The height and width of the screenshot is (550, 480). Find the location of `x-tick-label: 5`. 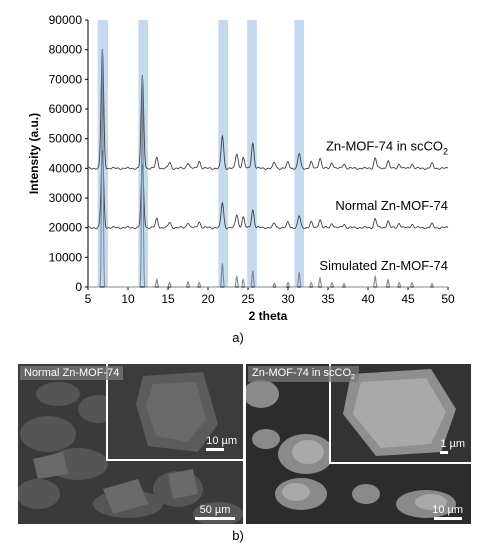

x-tick-label: 5 is located at coordinates (88, 299).